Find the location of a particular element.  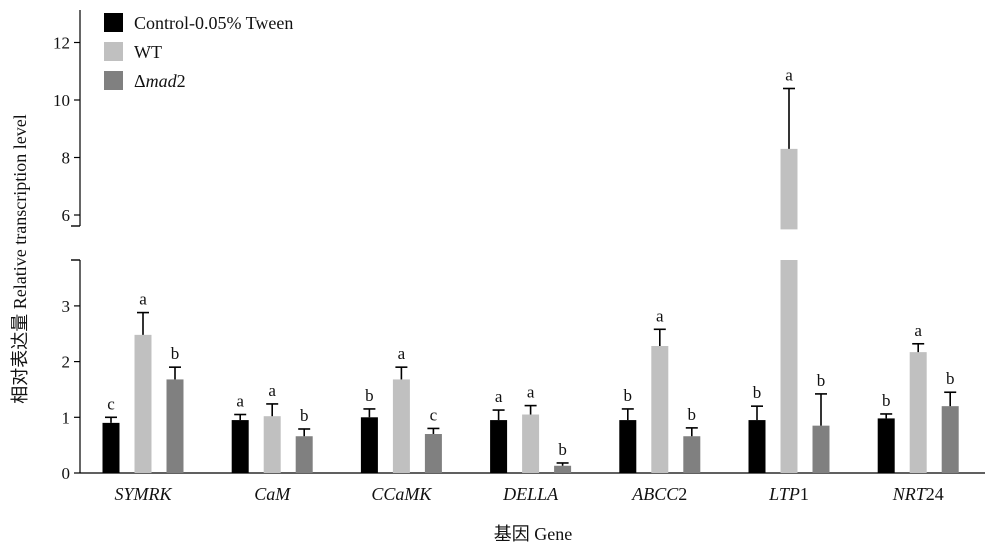

y-tick-label: 10 is located at coordinates (61, 100).